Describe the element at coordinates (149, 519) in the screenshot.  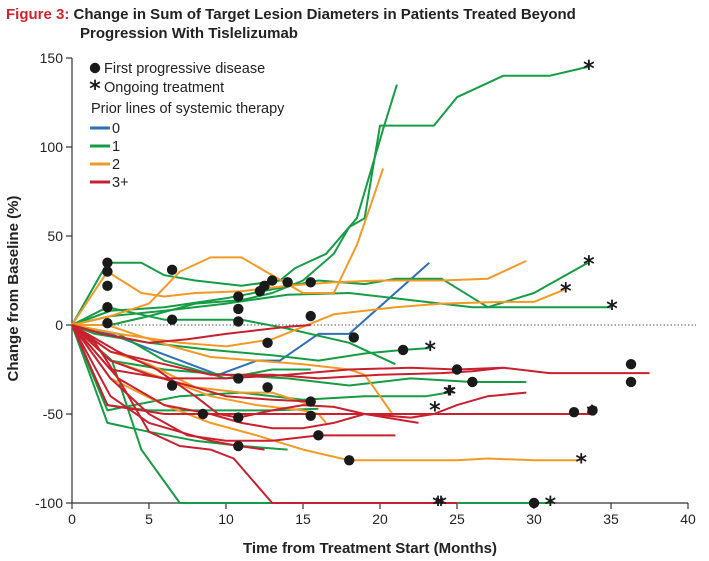
I see `x-tick-label: 5` at that location.